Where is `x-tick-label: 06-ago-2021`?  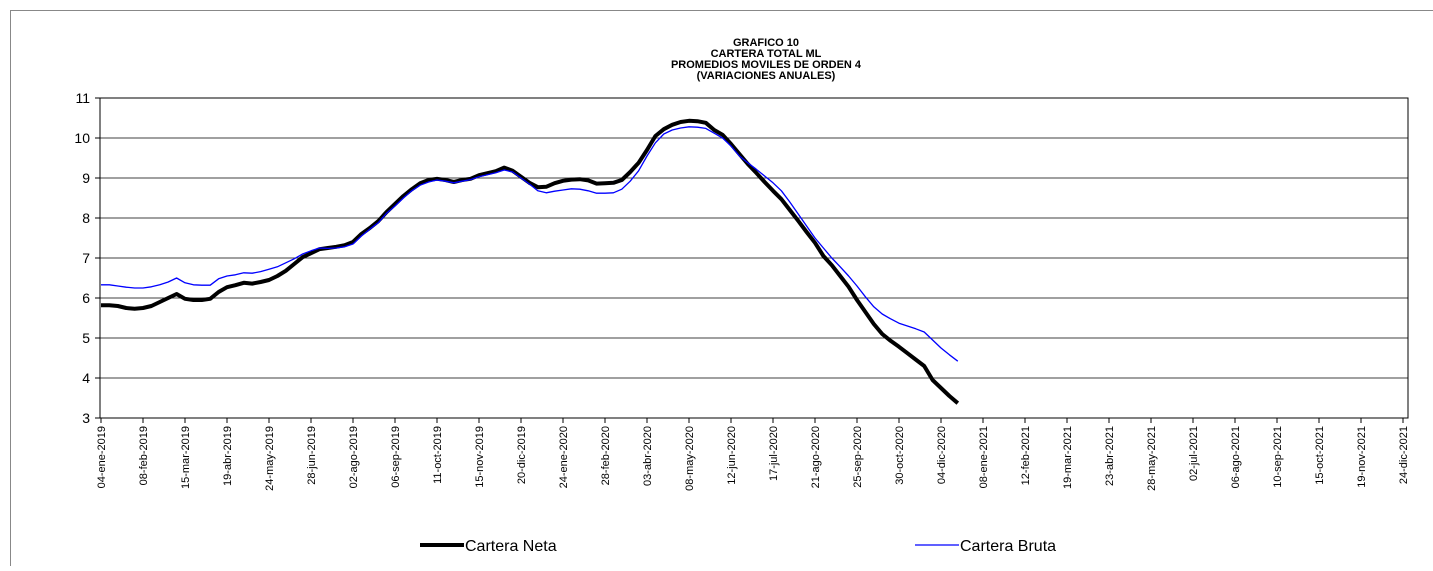
x-tick-label: 06-ago-2021 is located at coordinates (1236, 457).